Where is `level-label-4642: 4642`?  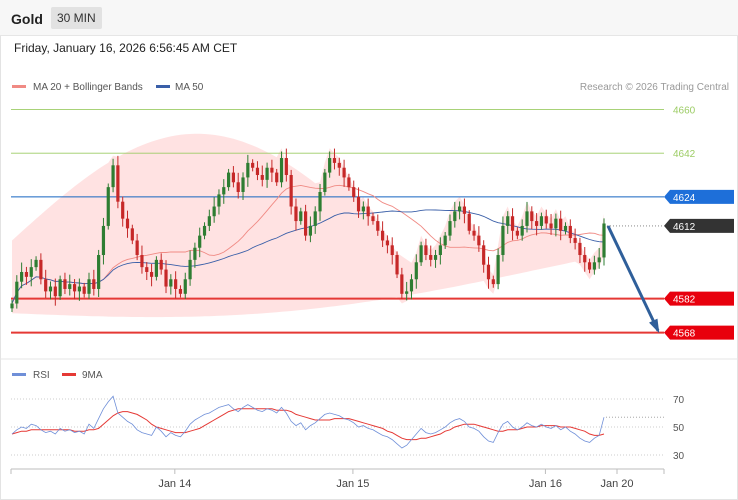
level-label-4642: 4642 is located at coordinates (684, 154).